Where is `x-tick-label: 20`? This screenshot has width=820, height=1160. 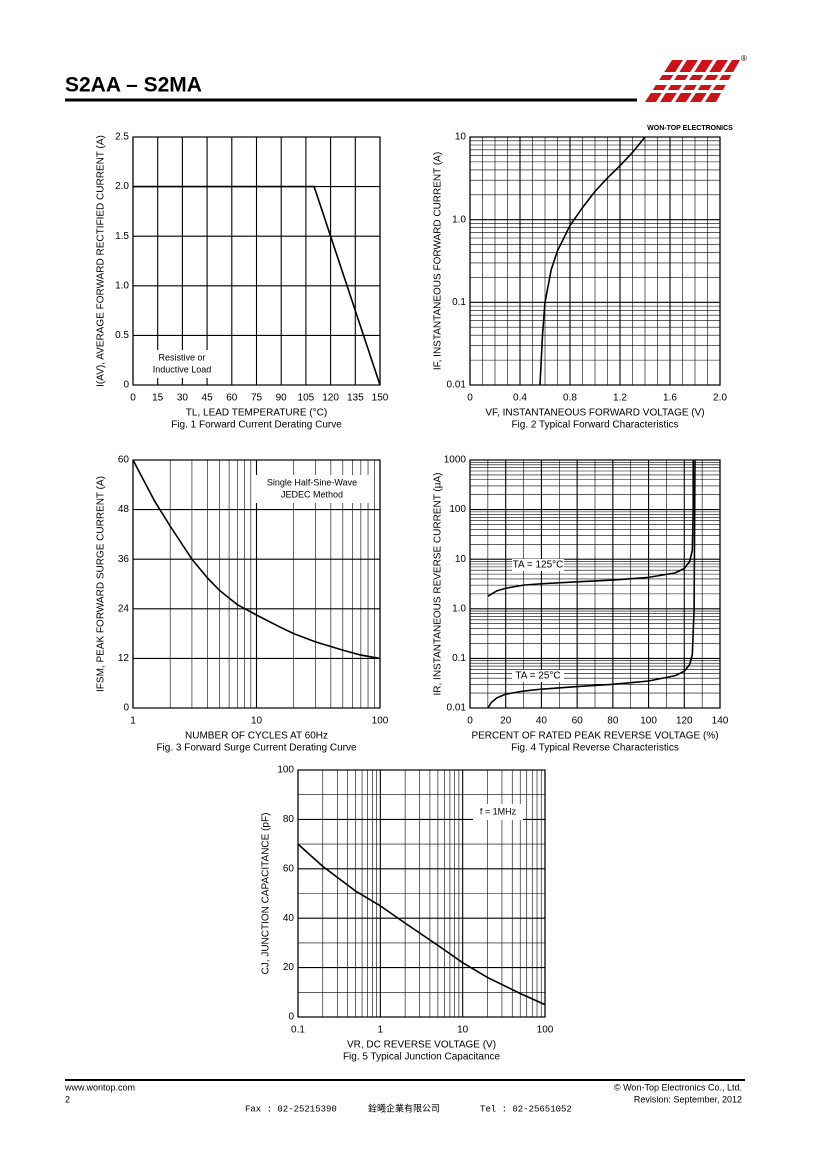 x-tick-label: 20 is located at coordinates (506, 721).